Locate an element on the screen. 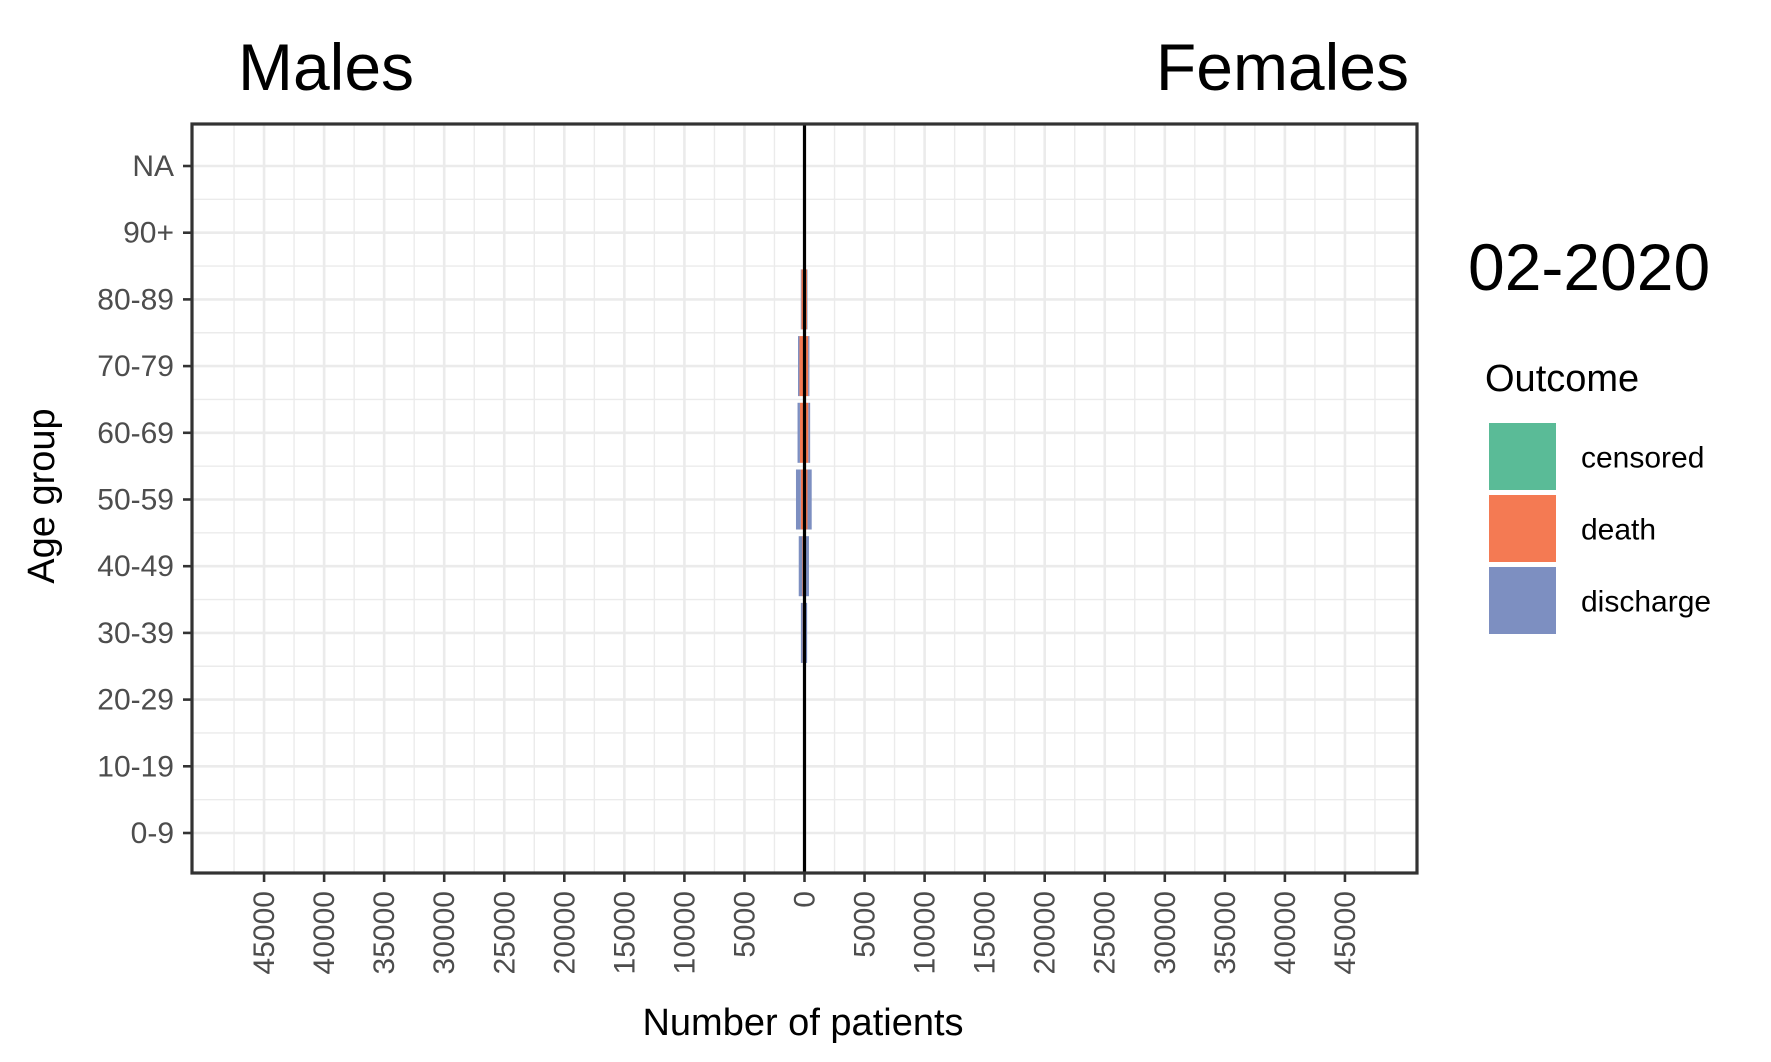  legend: censored death discharge is located at coordinates (1600, 528).